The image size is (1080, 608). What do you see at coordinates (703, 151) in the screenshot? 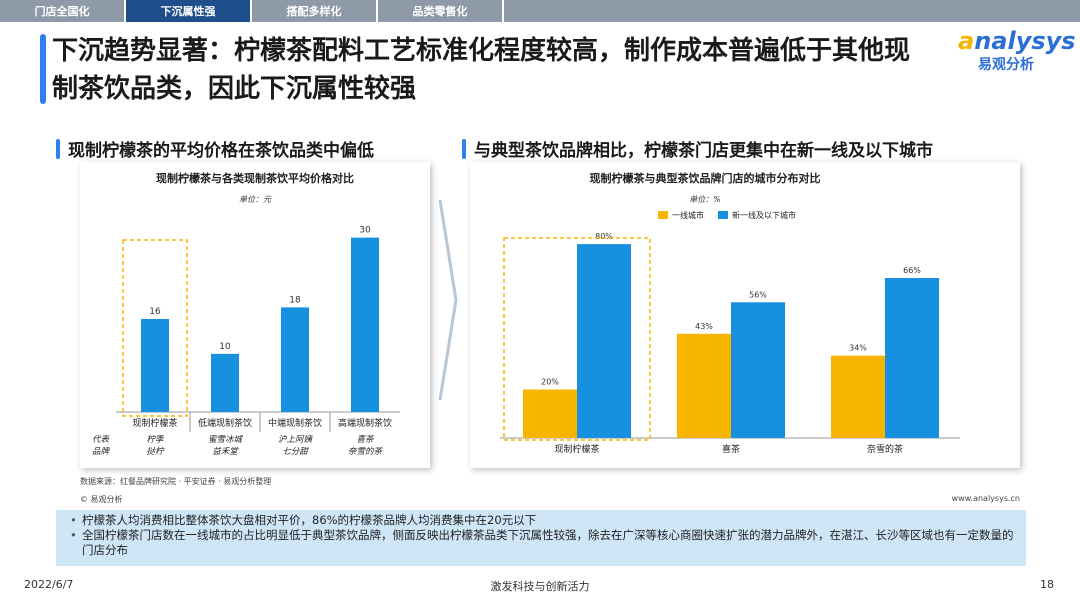
I see `right-subtitle-text: 与典型茶饮品牌相比，柠檬茶门店更集中在新一线及以下城市` at bounding box center [703, 151].